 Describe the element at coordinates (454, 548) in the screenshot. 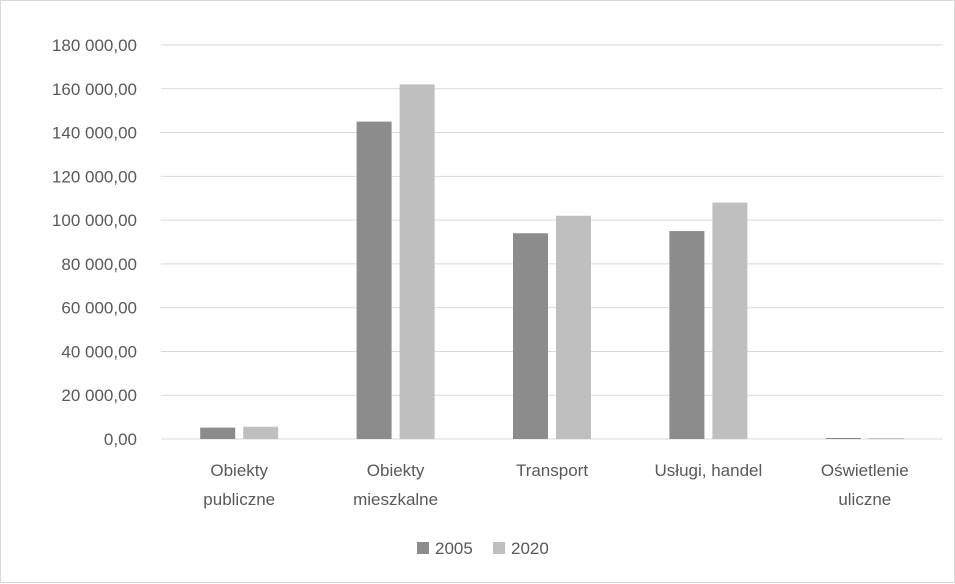

I see `legend-label-2005: 2005` at that location.